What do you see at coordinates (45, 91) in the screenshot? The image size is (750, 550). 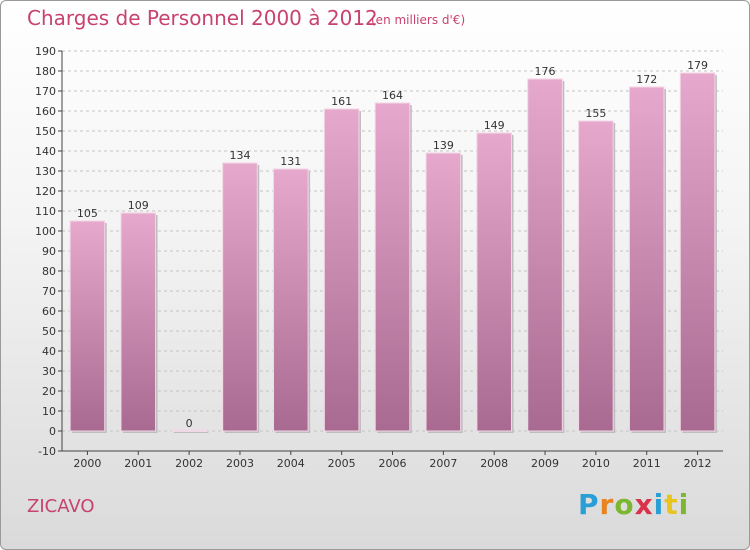 I see `y-tick-label: 170` at bounding box center [45, 91].